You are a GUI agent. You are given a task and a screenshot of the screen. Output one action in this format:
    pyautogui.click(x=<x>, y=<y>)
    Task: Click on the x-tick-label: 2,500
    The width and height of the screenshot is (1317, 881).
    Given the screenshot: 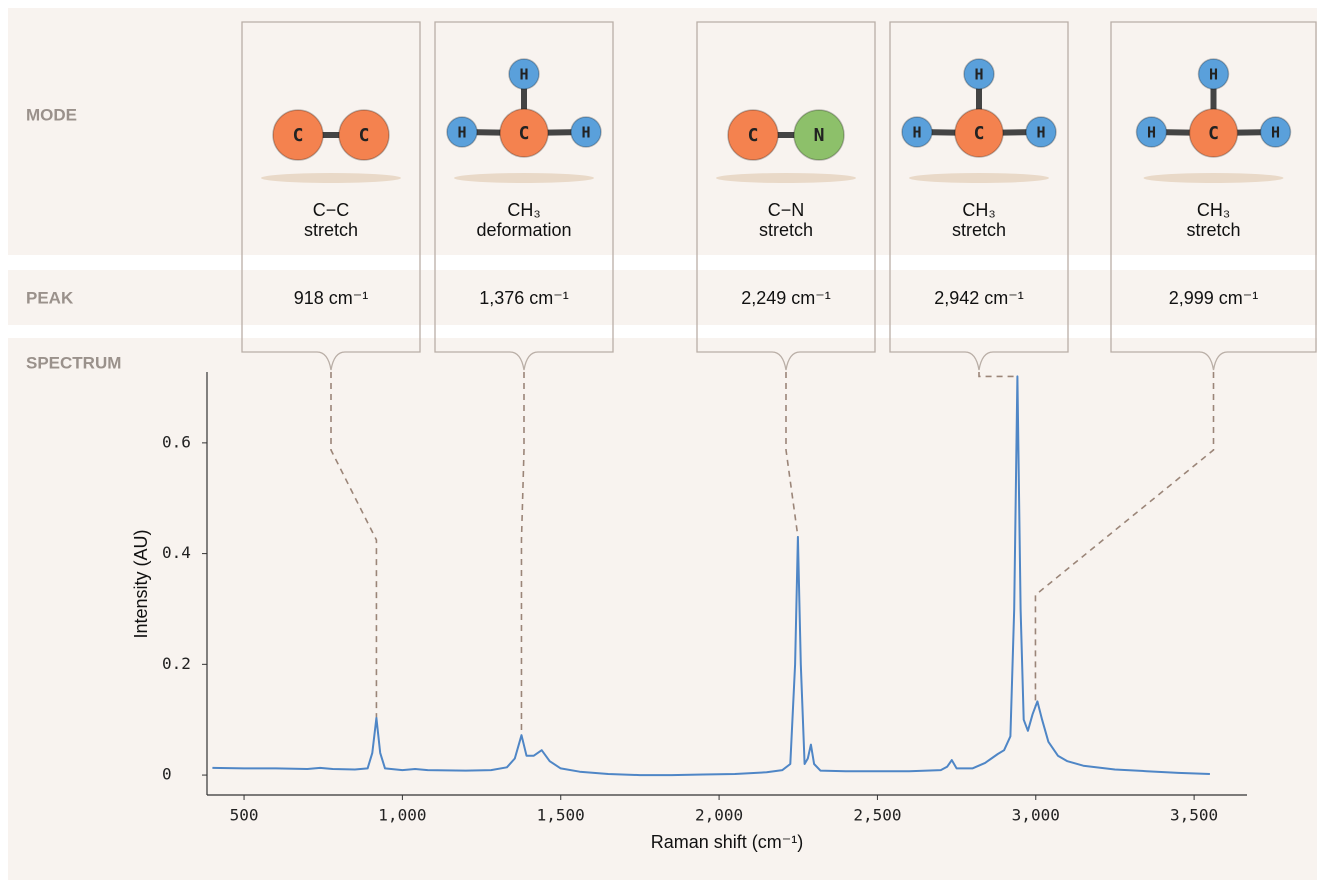 What is the action you would take?
    pyautogui.click(x=877, y=815)
    